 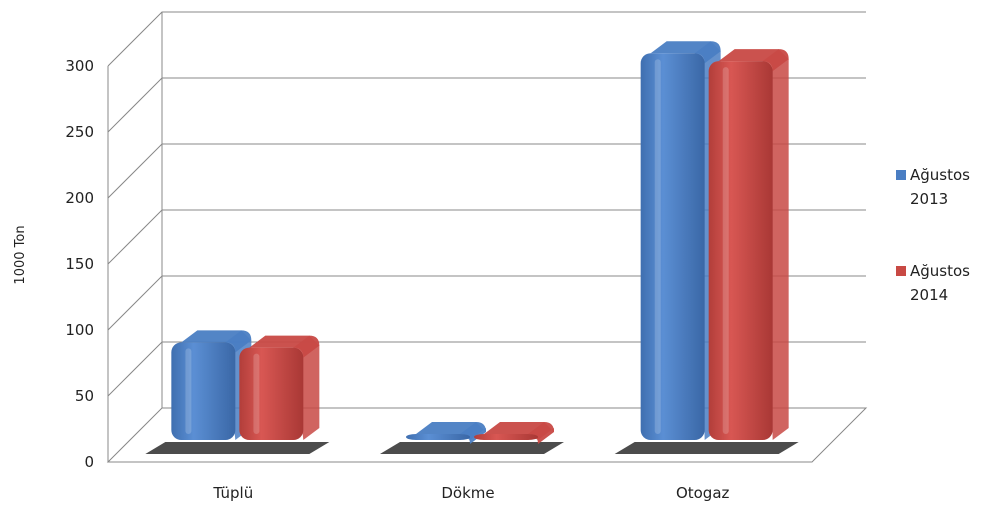 I want to click on y-tick-label: 200, so click(x=79, y=198).